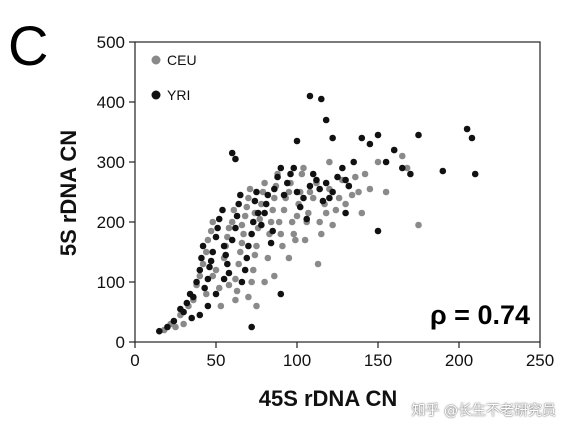  I want to click on y-tick-label: 0, so click(120, 342).